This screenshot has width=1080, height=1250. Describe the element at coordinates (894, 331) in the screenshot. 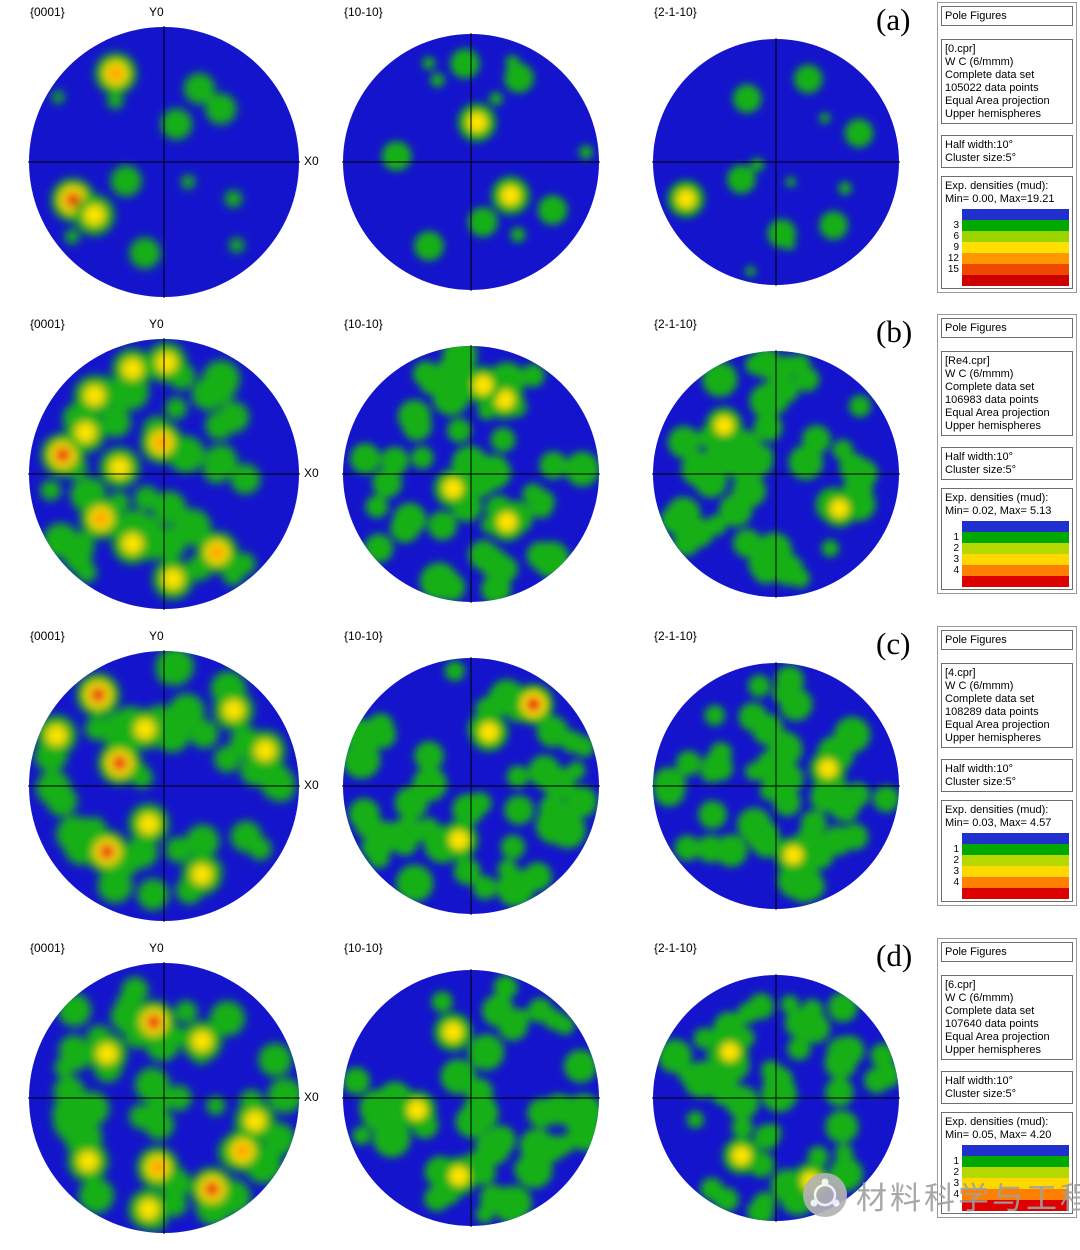

I see `subfigure-label: (b)` at that location.